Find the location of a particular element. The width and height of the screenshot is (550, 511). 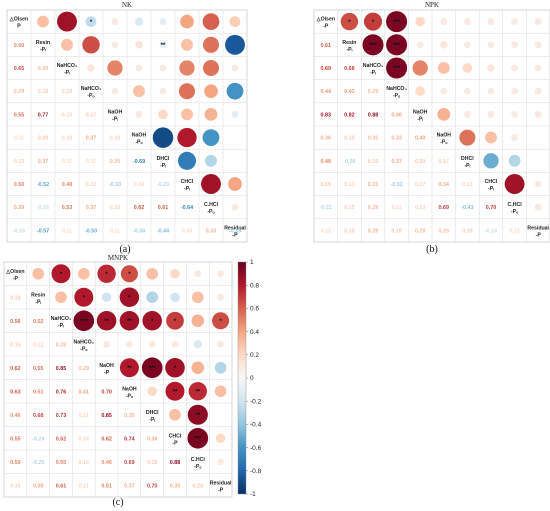

correlation-value: 0.30 is located at coordinates (115, 162).